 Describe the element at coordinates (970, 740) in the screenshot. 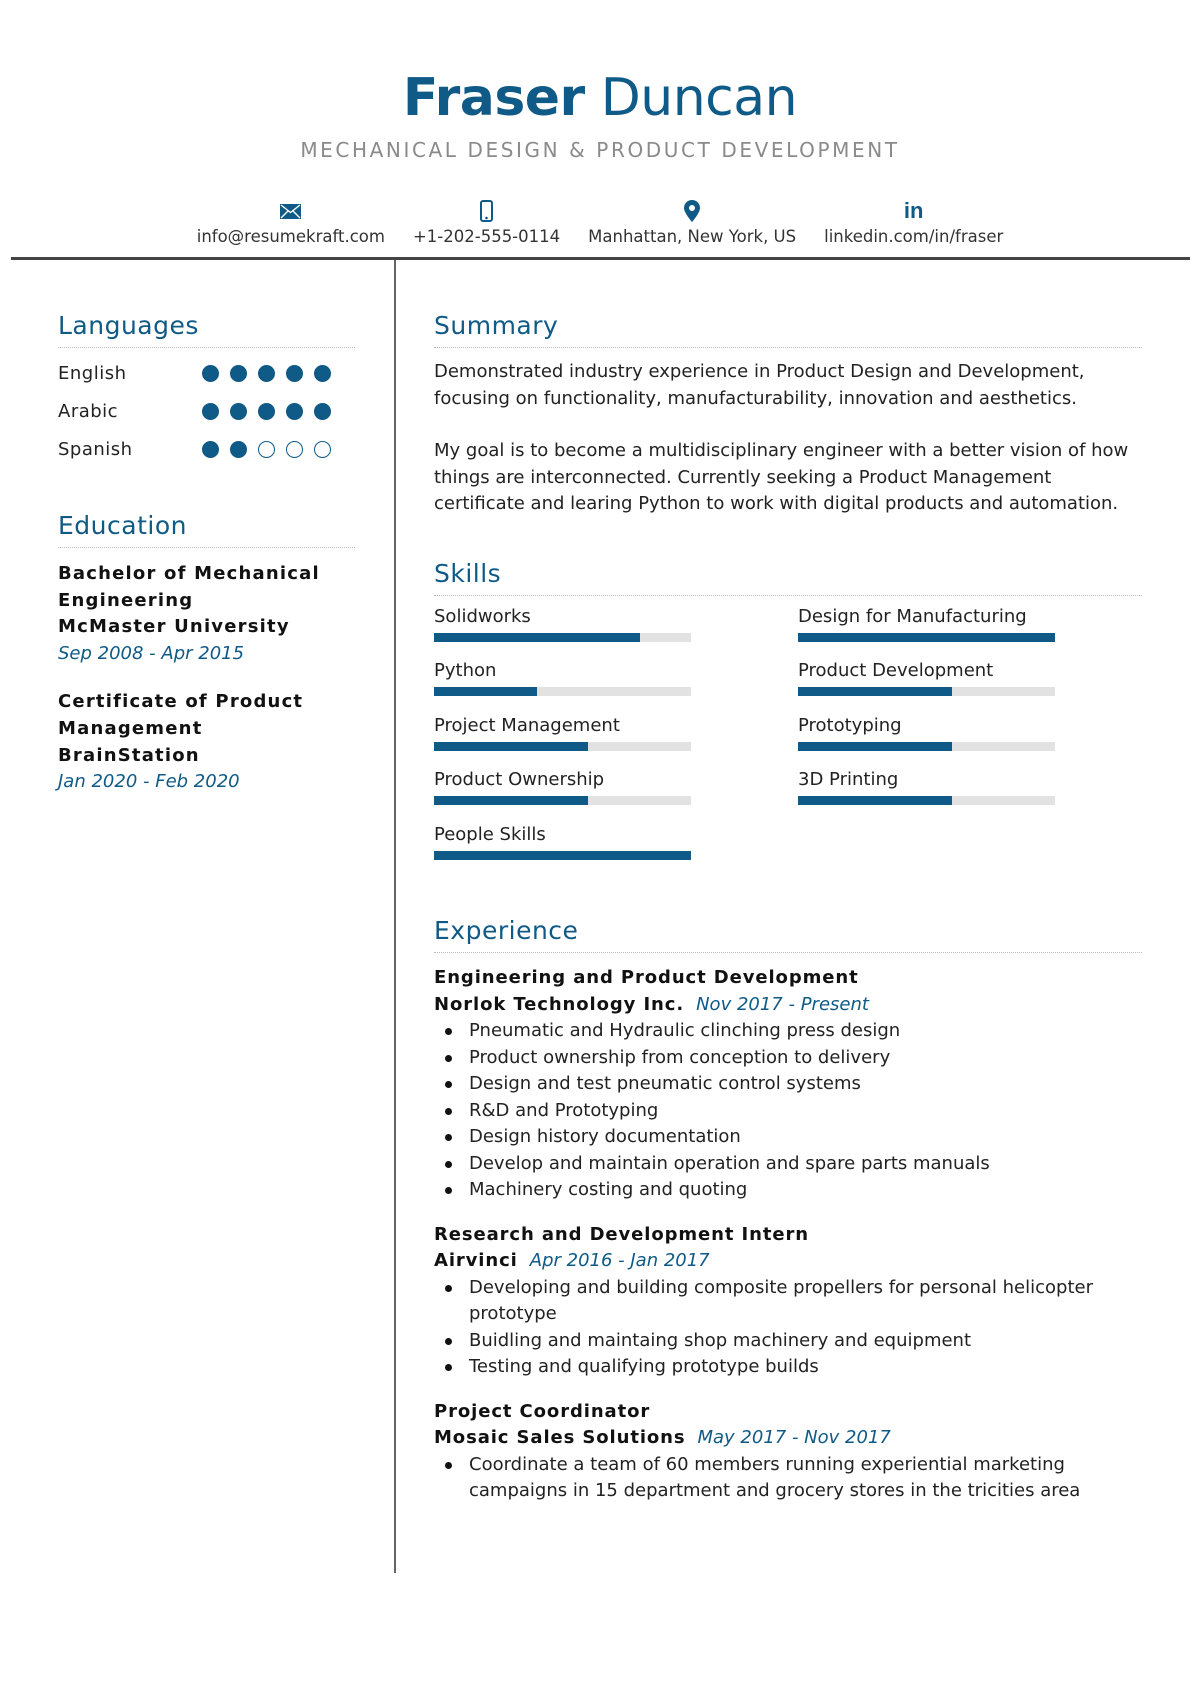

I see `skill-item: Prototyping` at that location.